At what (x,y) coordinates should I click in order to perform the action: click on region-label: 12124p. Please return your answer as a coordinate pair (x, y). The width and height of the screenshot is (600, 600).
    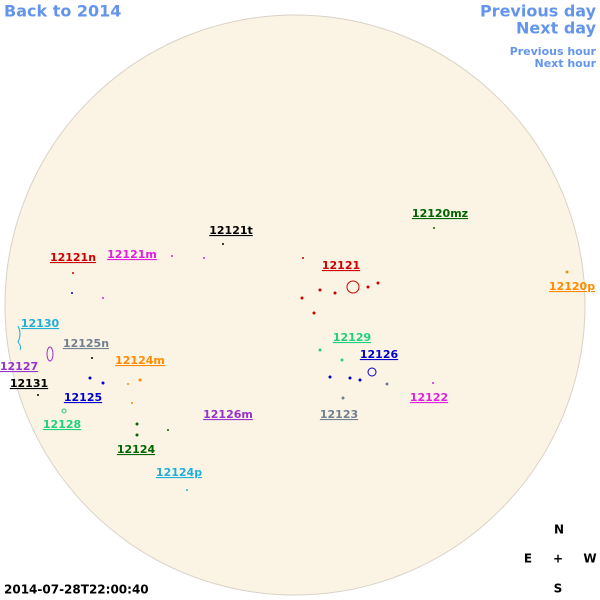
    Looking at the image, I should click on (179, 472).